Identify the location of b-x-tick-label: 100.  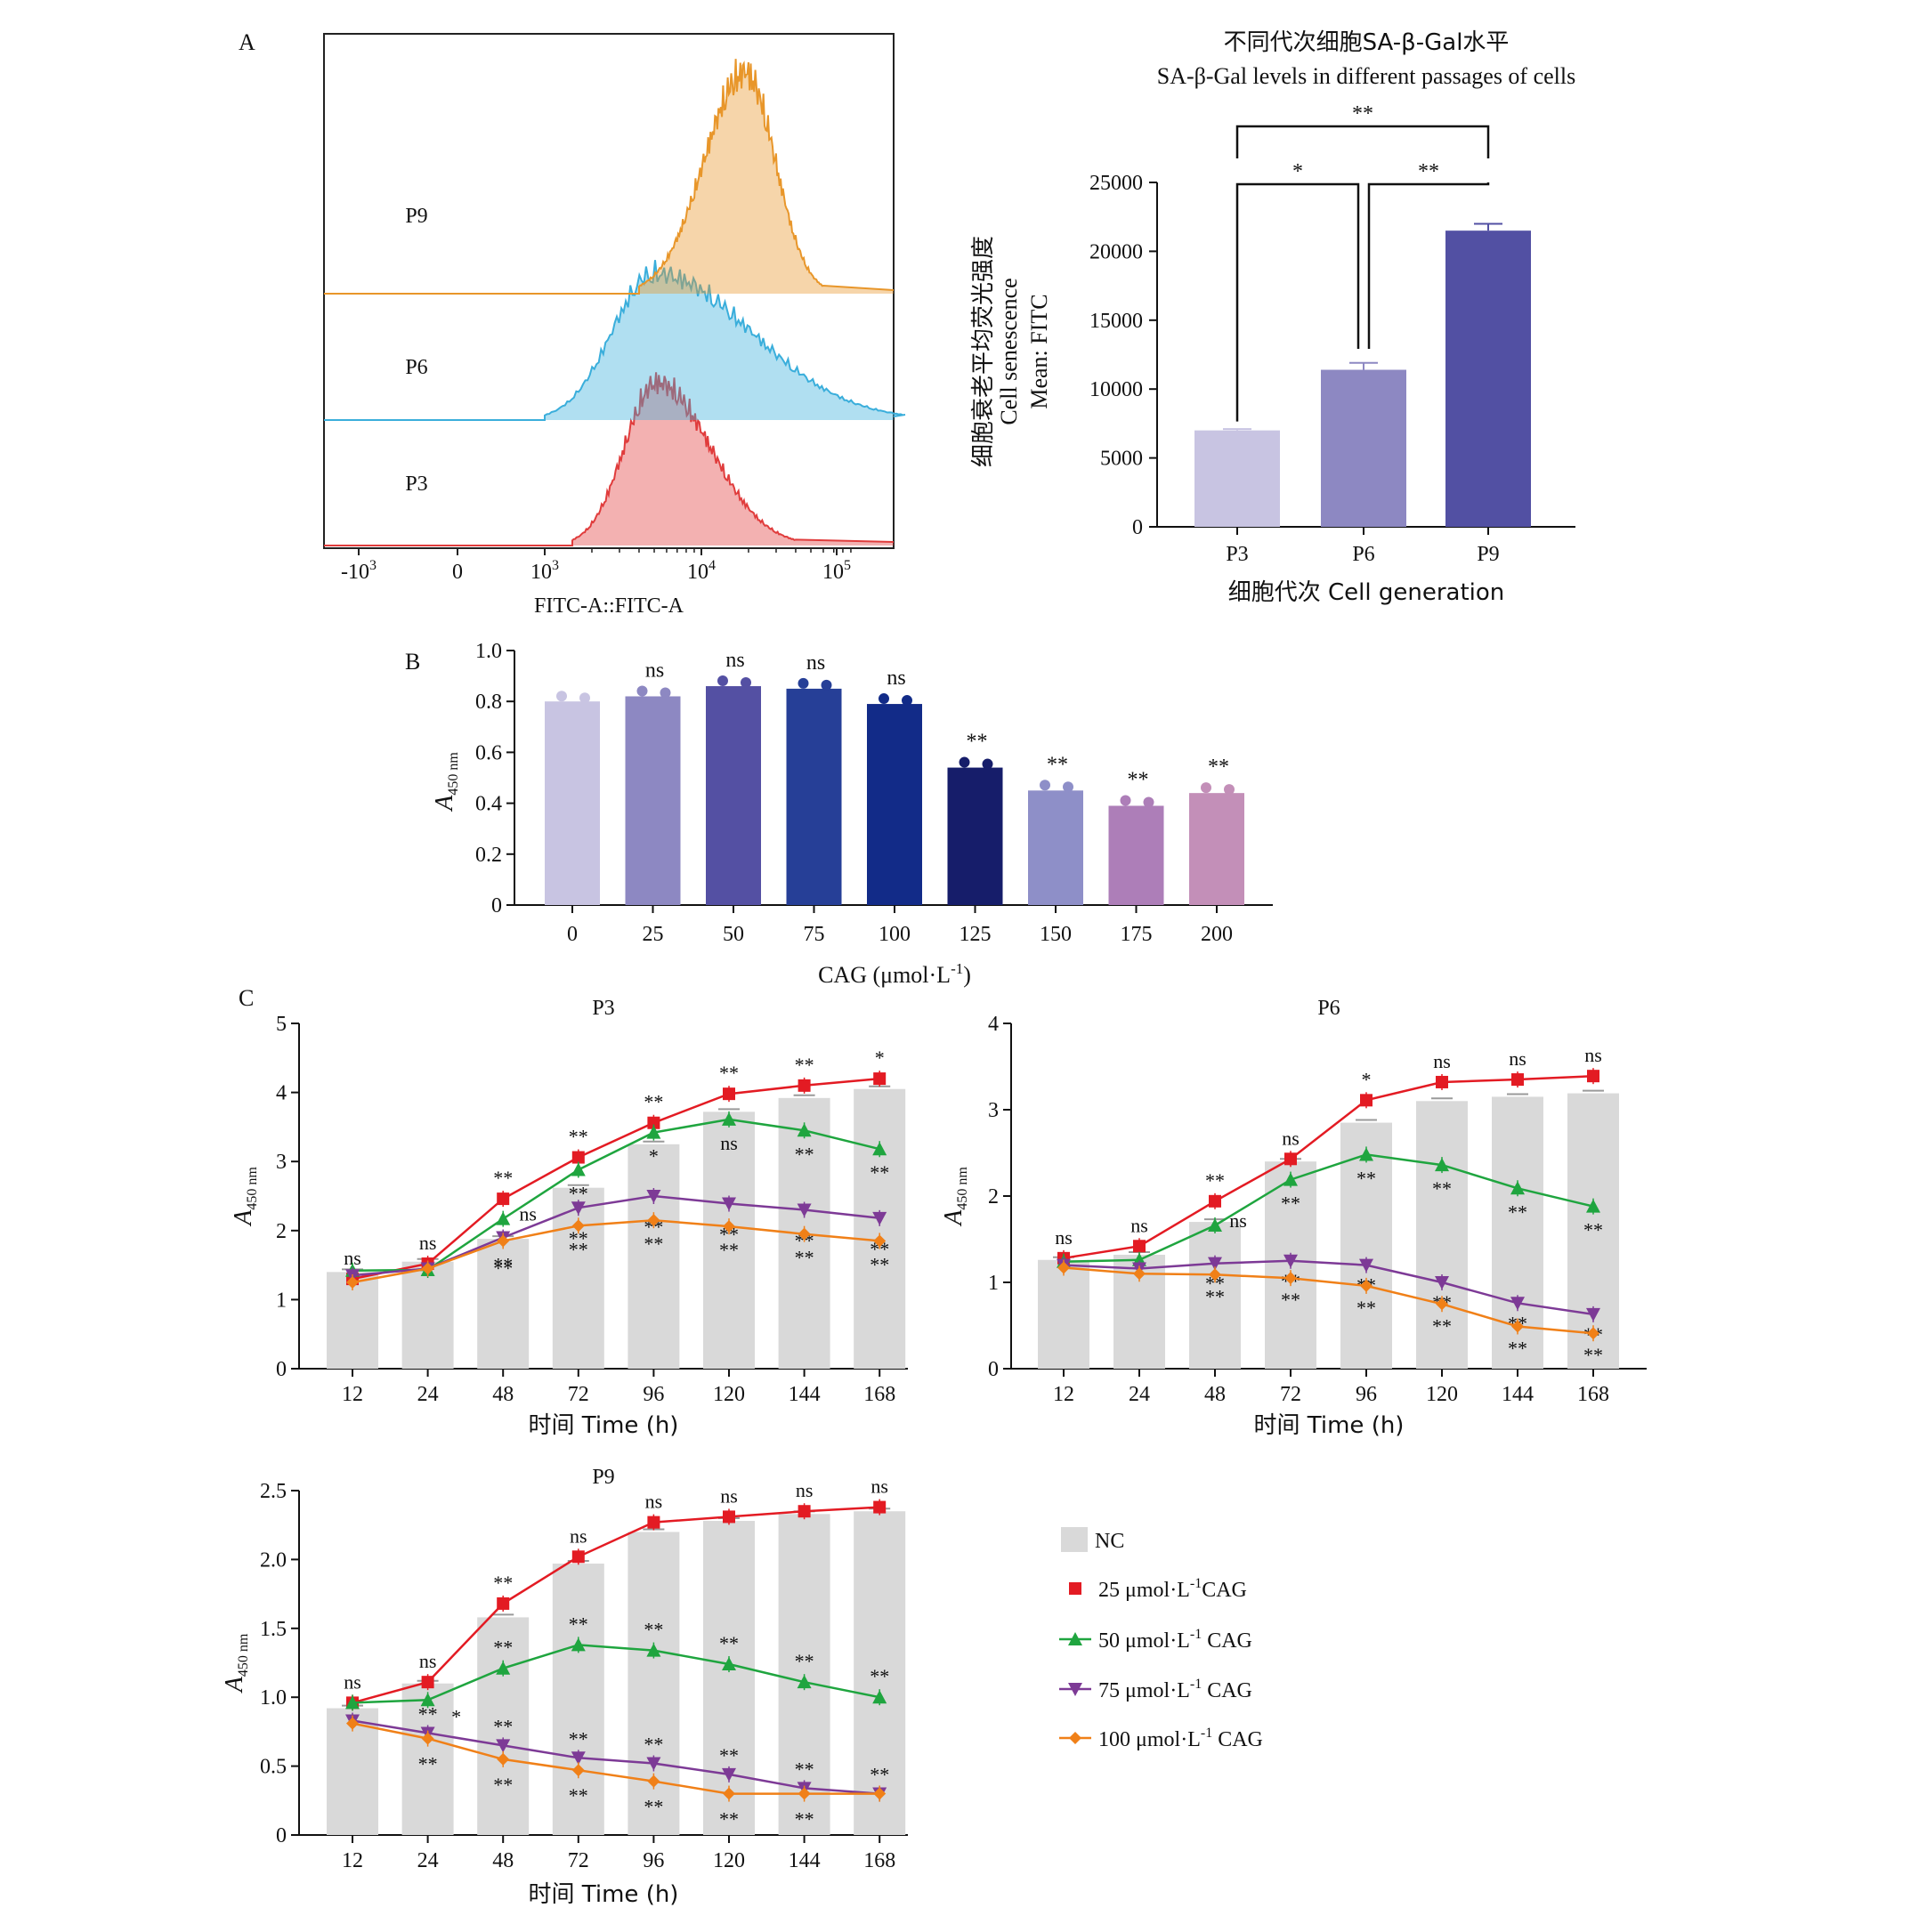
(895, 934).